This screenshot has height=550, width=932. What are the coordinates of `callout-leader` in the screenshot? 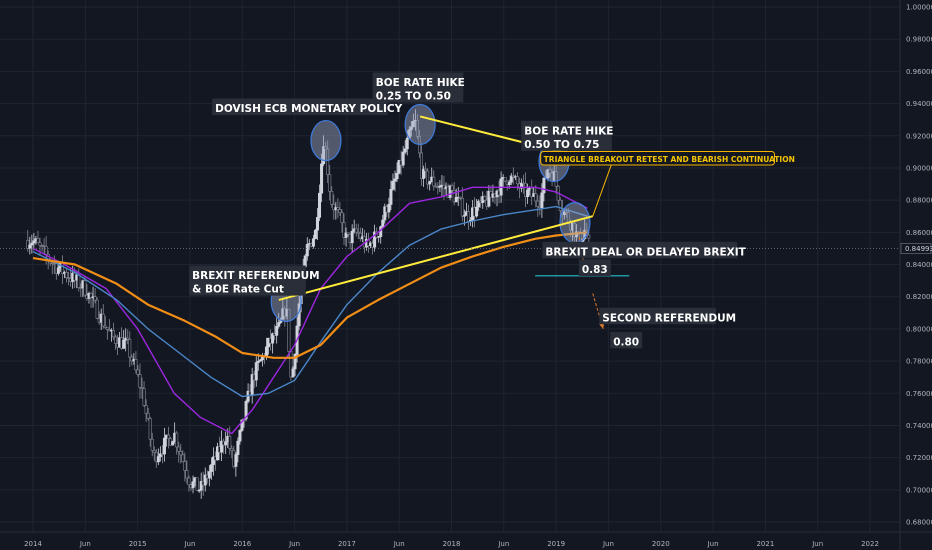 It's located at (603, 187).